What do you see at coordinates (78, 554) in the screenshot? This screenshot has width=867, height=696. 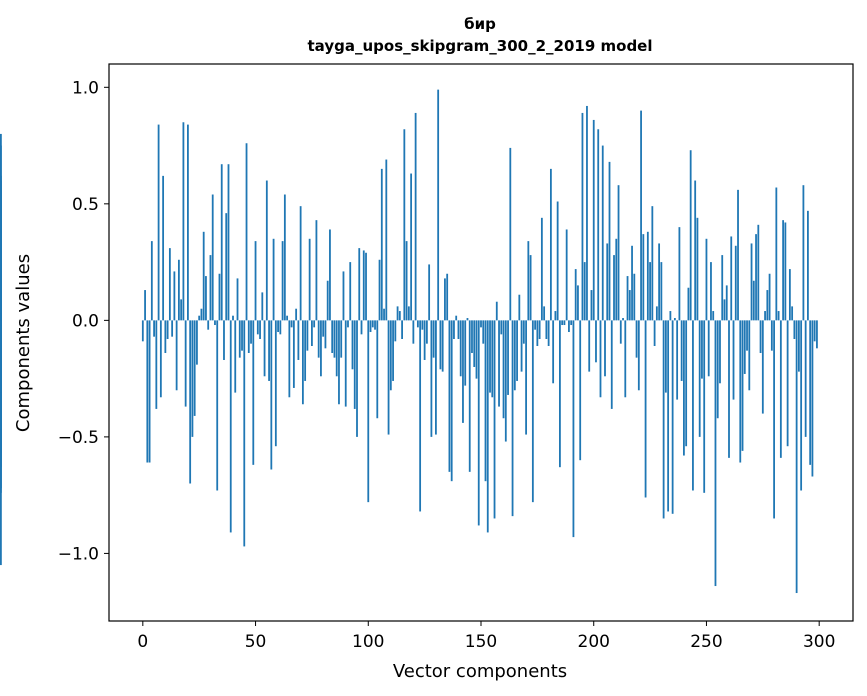 I see `y-tick-label: −1.0` at bounding box center [78, 554].